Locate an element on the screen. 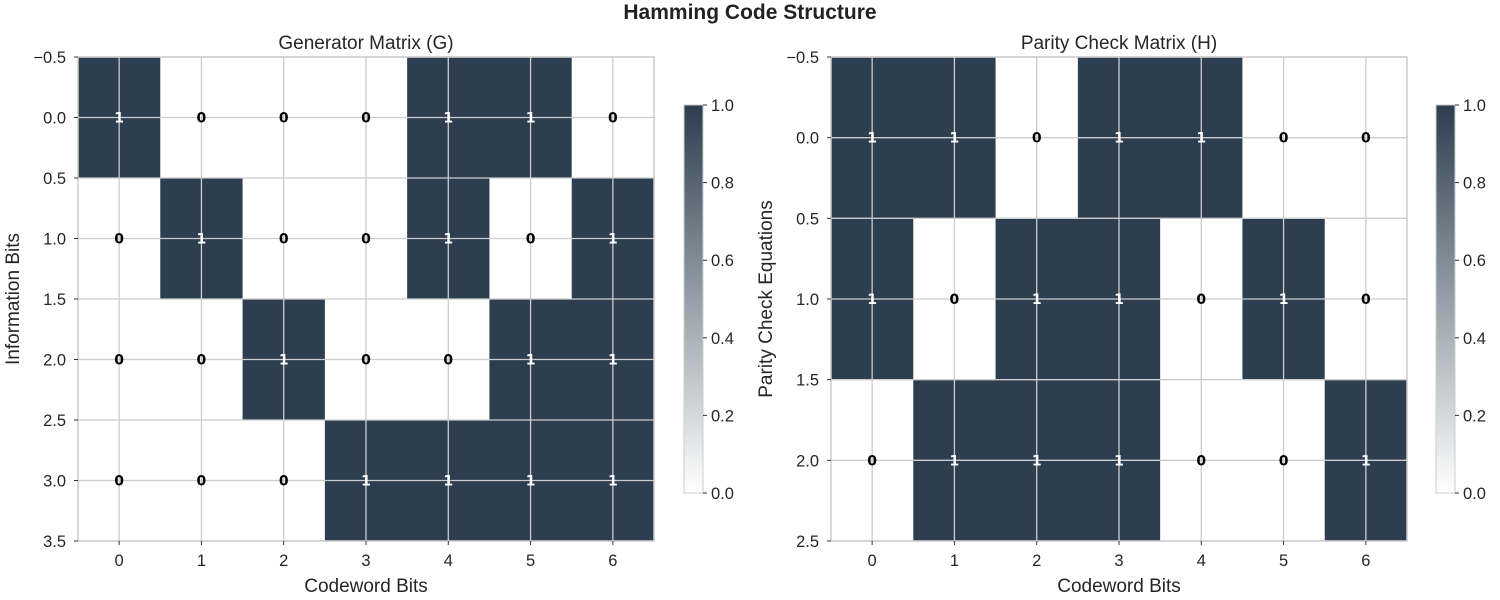 Image resolution: width=1500 pixels, height=600 pixels. colorbar-tick-label: 0.4 is located at coordinates (1474, 339).